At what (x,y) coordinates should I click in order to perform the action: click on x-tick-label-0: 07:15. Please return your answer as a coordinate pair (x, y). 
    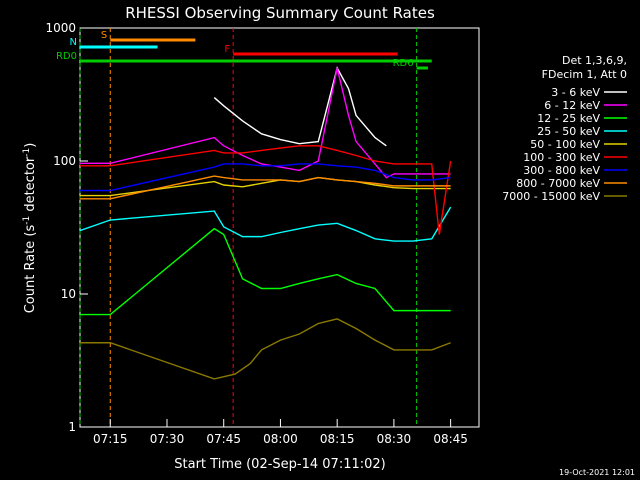
    Looking at the image, I should click on (110, 439).